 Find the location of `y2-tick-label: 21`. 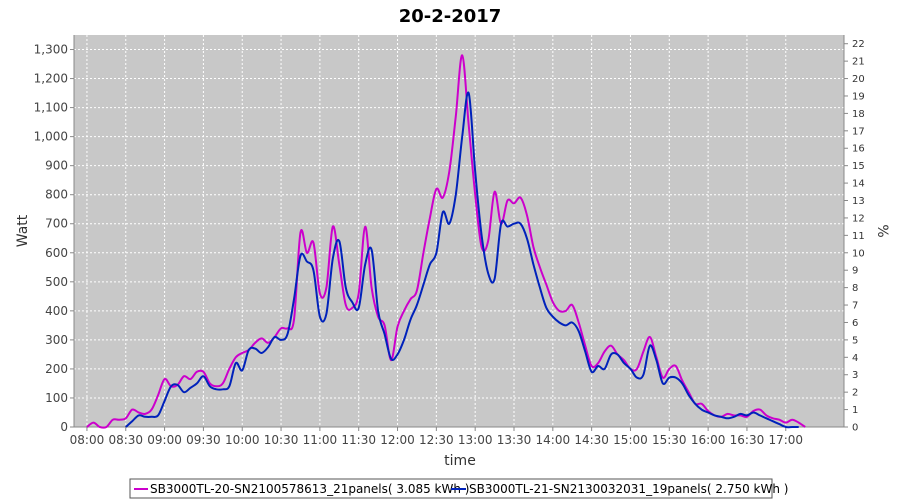

y2-tick-label: 21 is located at coordinates (858, 62).